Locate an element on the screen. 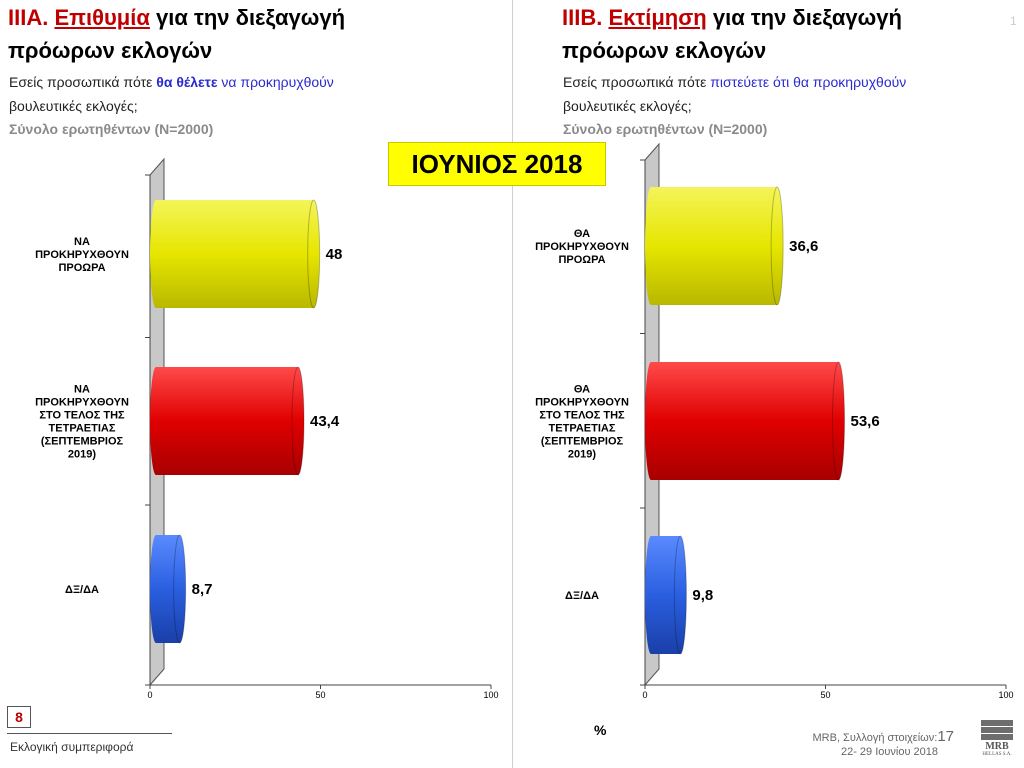  right-chart-title: ΙΙΙΒ. Εκτίμηση για την διεξαγωγή is located at coordinates (732, 18).